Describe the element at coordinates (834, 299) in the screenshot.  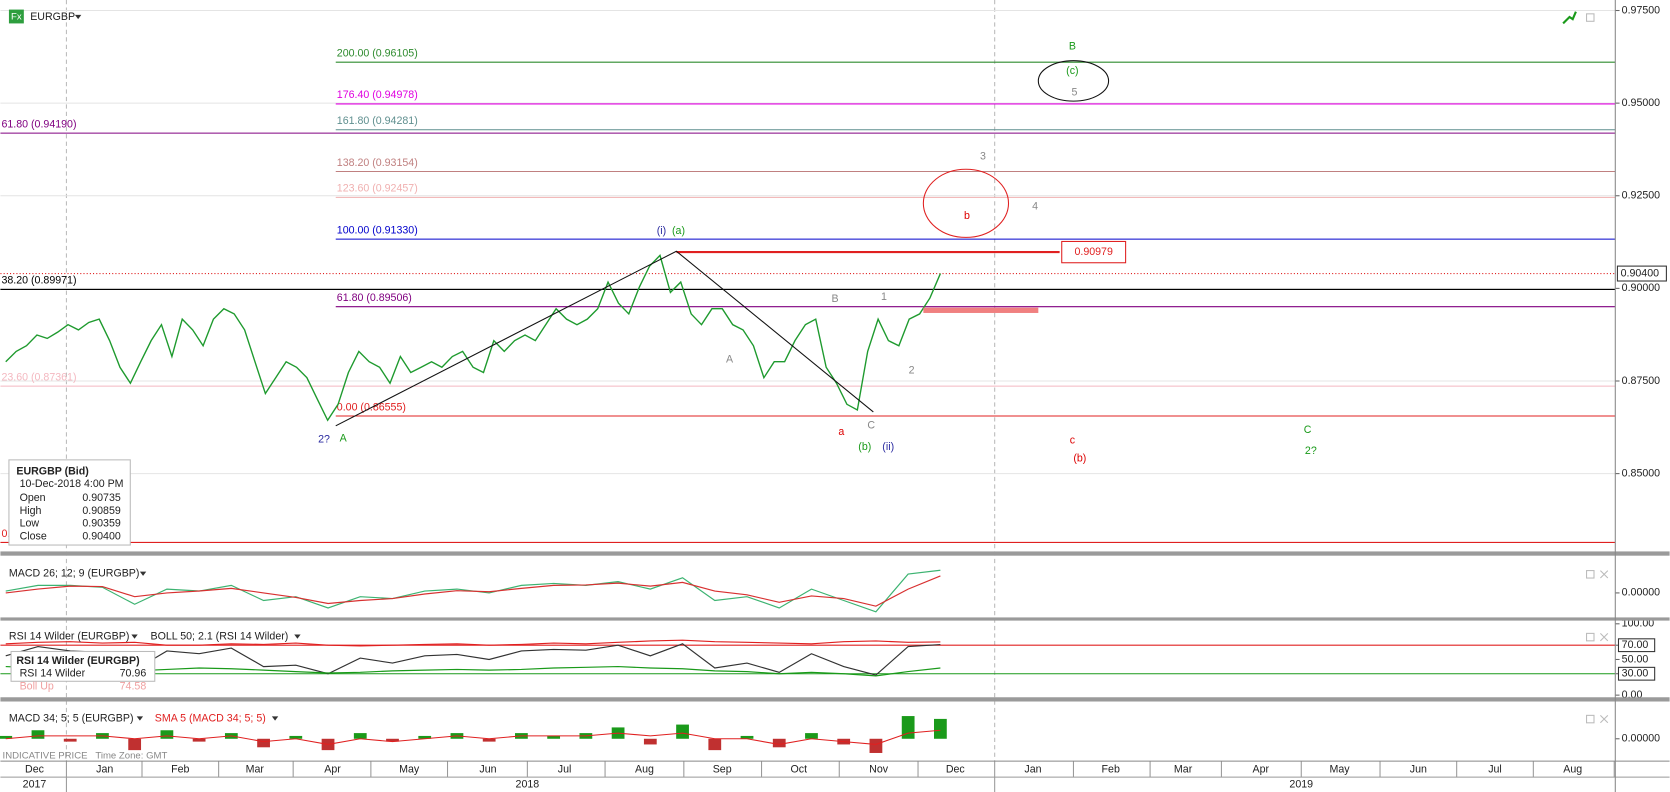
I see `wave-label: B` at that location.